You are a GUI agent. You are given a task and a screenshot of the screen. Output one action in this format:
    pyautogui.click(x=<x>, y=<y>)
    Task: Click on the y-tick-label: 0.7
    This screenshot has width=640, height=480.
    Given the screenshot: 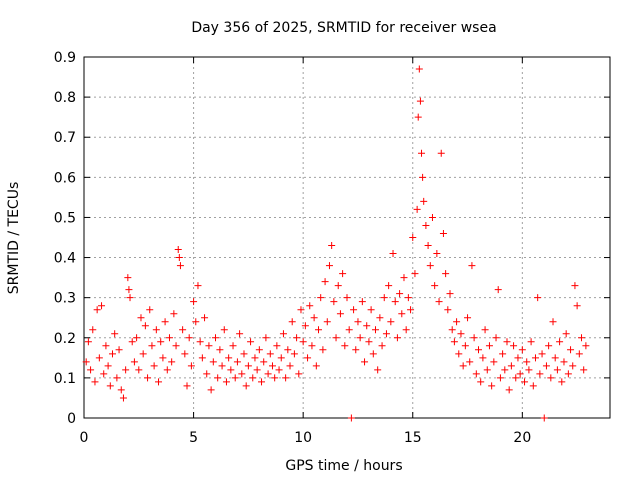 What is the action you would take?
    pyautogui.click(x=65, y=138)
    